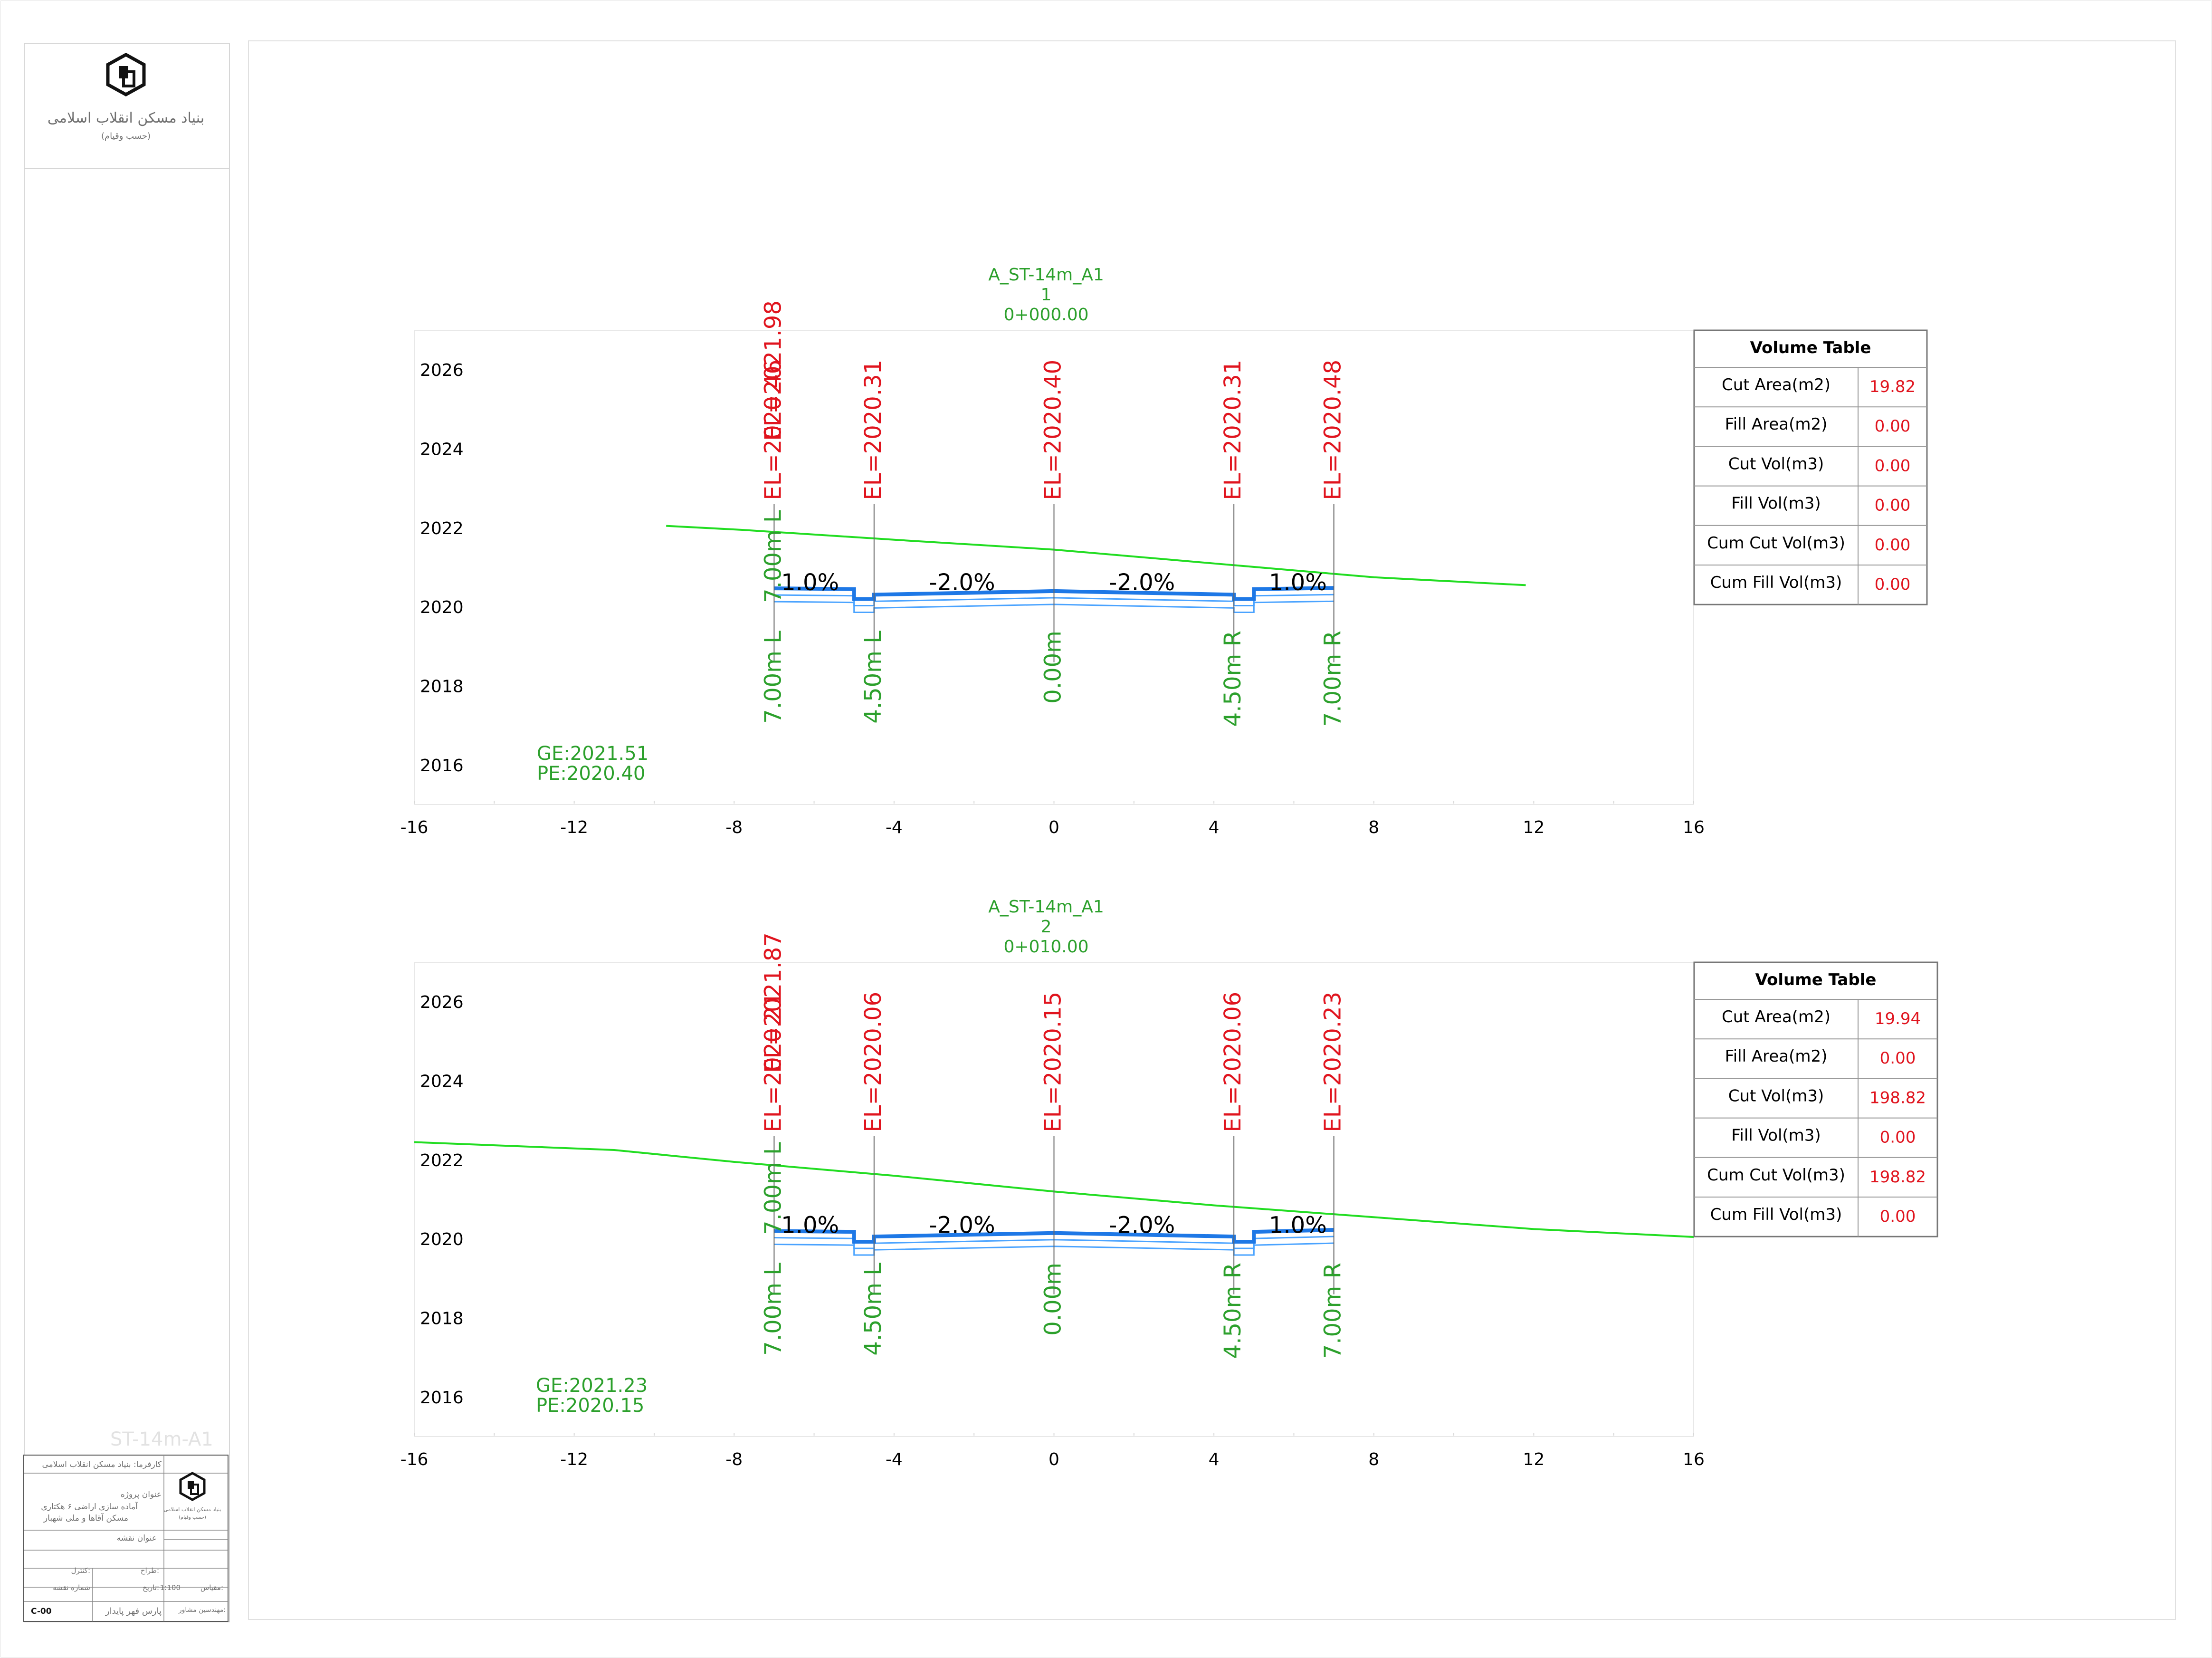 This screenshot has width=2212, height=1658. Describe the element at coordinates (192, 1509) in the screenshot. I see `org-name-small: بنیاد مسکن انقلاب اسلامی` at that location.